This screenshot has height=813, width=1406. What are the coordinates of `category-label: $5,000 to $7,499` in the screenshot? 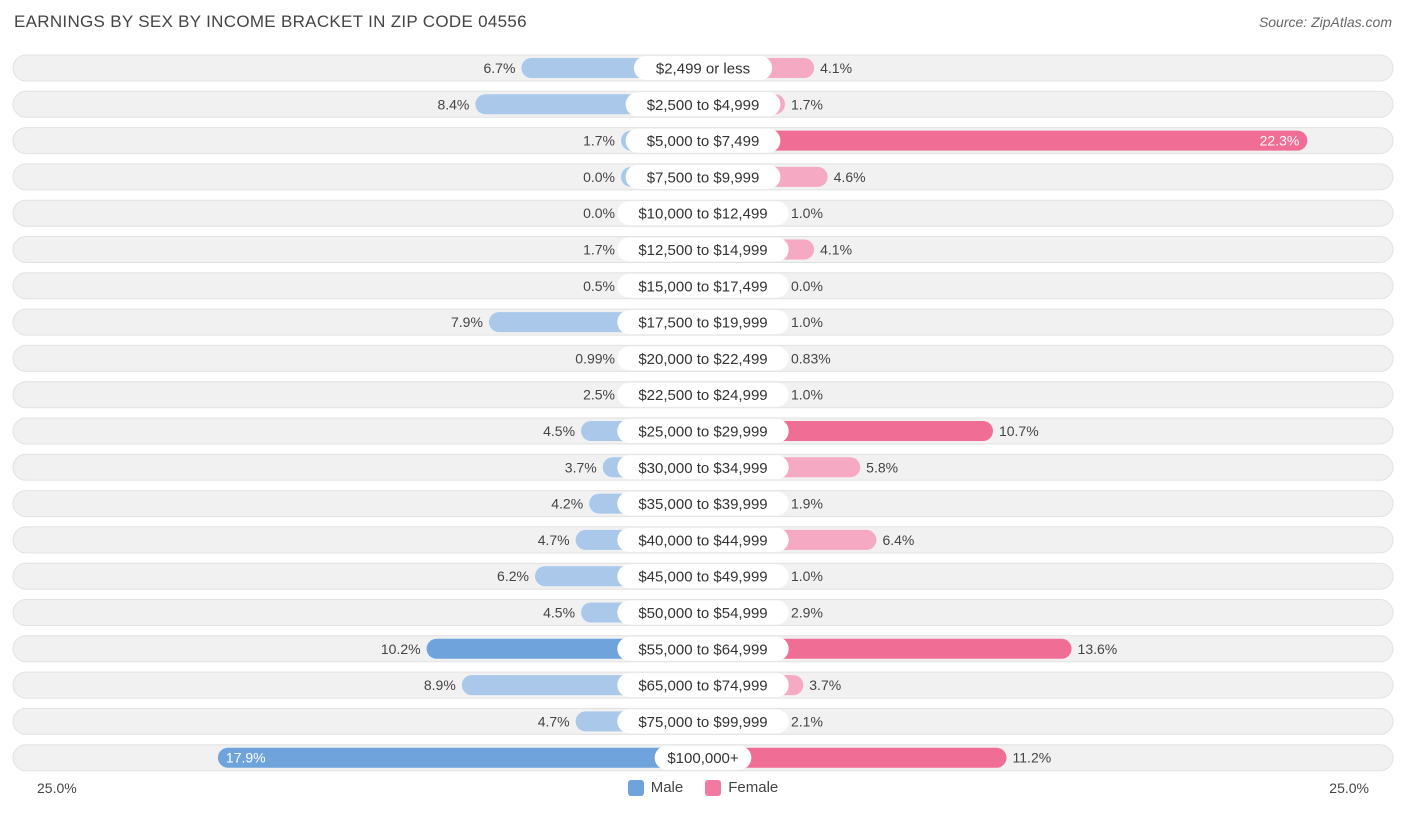 It's located at (703, 141).